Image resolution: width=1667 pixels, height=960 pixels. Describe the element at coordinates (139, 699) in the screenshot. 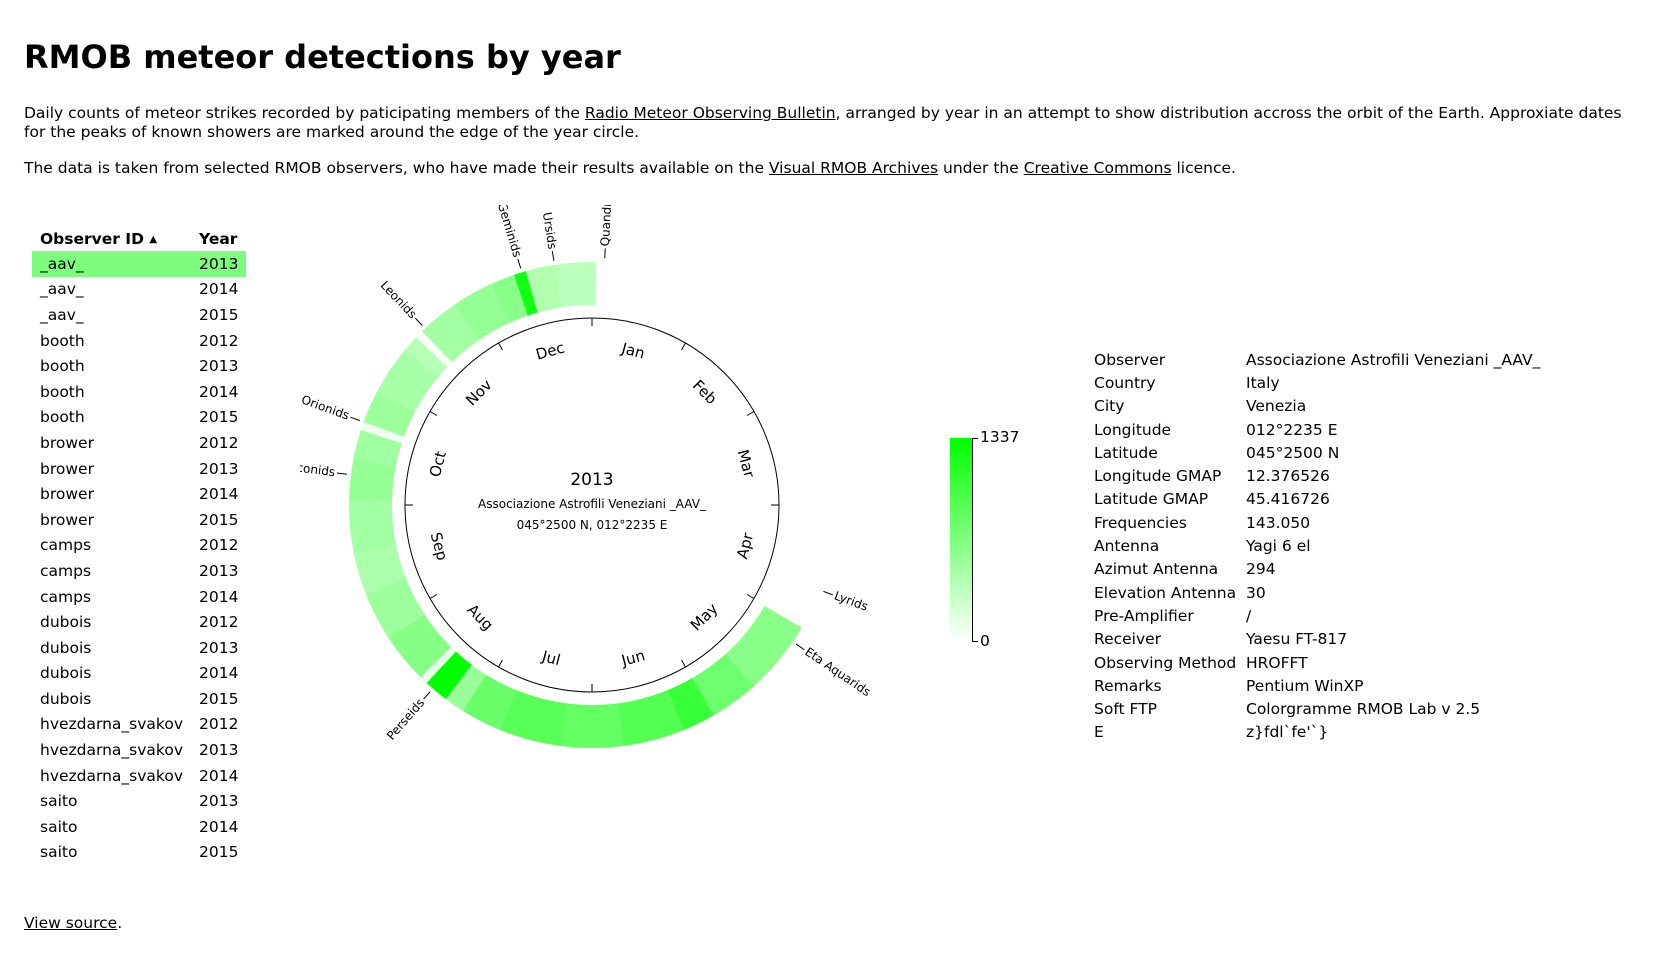

I see `observer-row: dubois 2015` at that location.